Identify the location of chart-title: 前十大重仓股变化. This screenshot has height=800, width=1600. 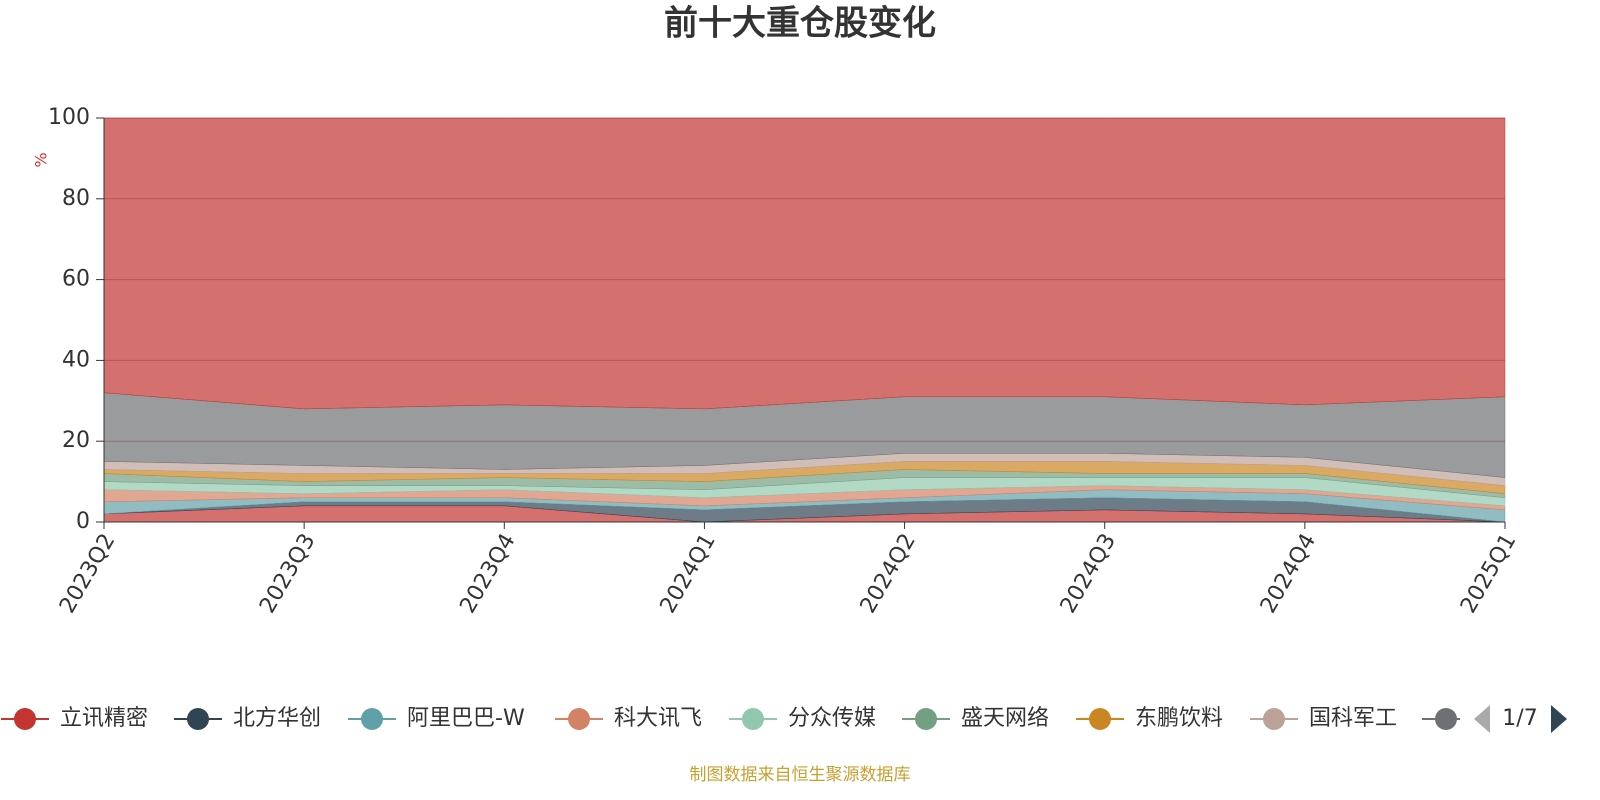
(800, 24).